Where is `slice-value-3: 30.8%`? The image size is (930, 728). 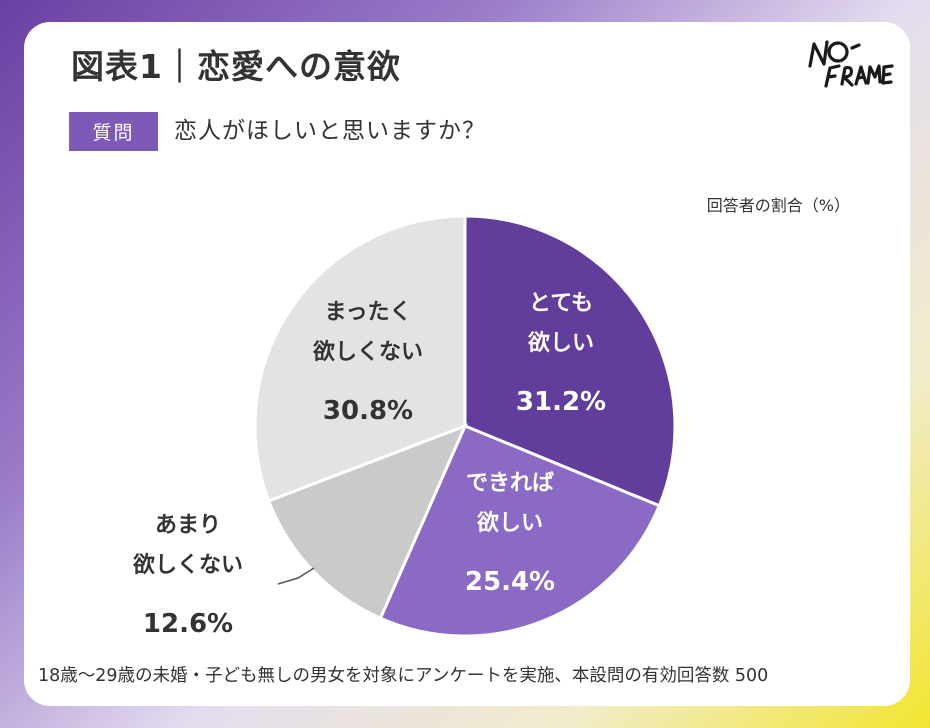 slice-value-3: 30.8% is located at coordinates (368, 411).